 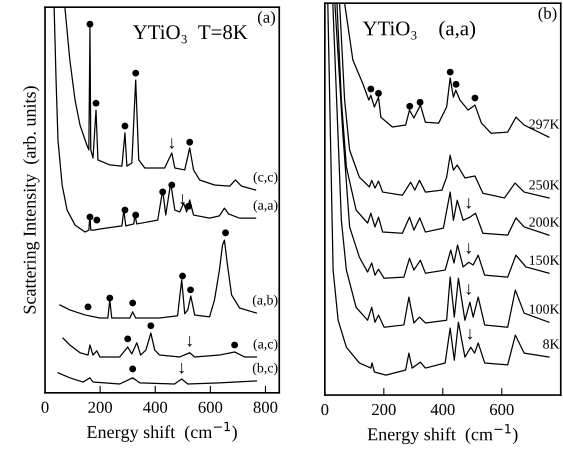 What do you see at coordinates (545, 309) in the screenshot?
I see `series-label: 100K` at bounding box center [545, 309].